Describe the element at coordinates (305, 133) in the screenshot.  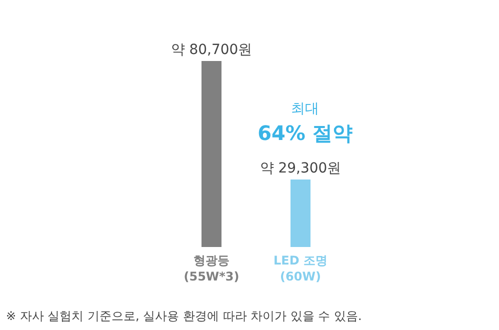
I see `annotation: 64% 절약` at that location.